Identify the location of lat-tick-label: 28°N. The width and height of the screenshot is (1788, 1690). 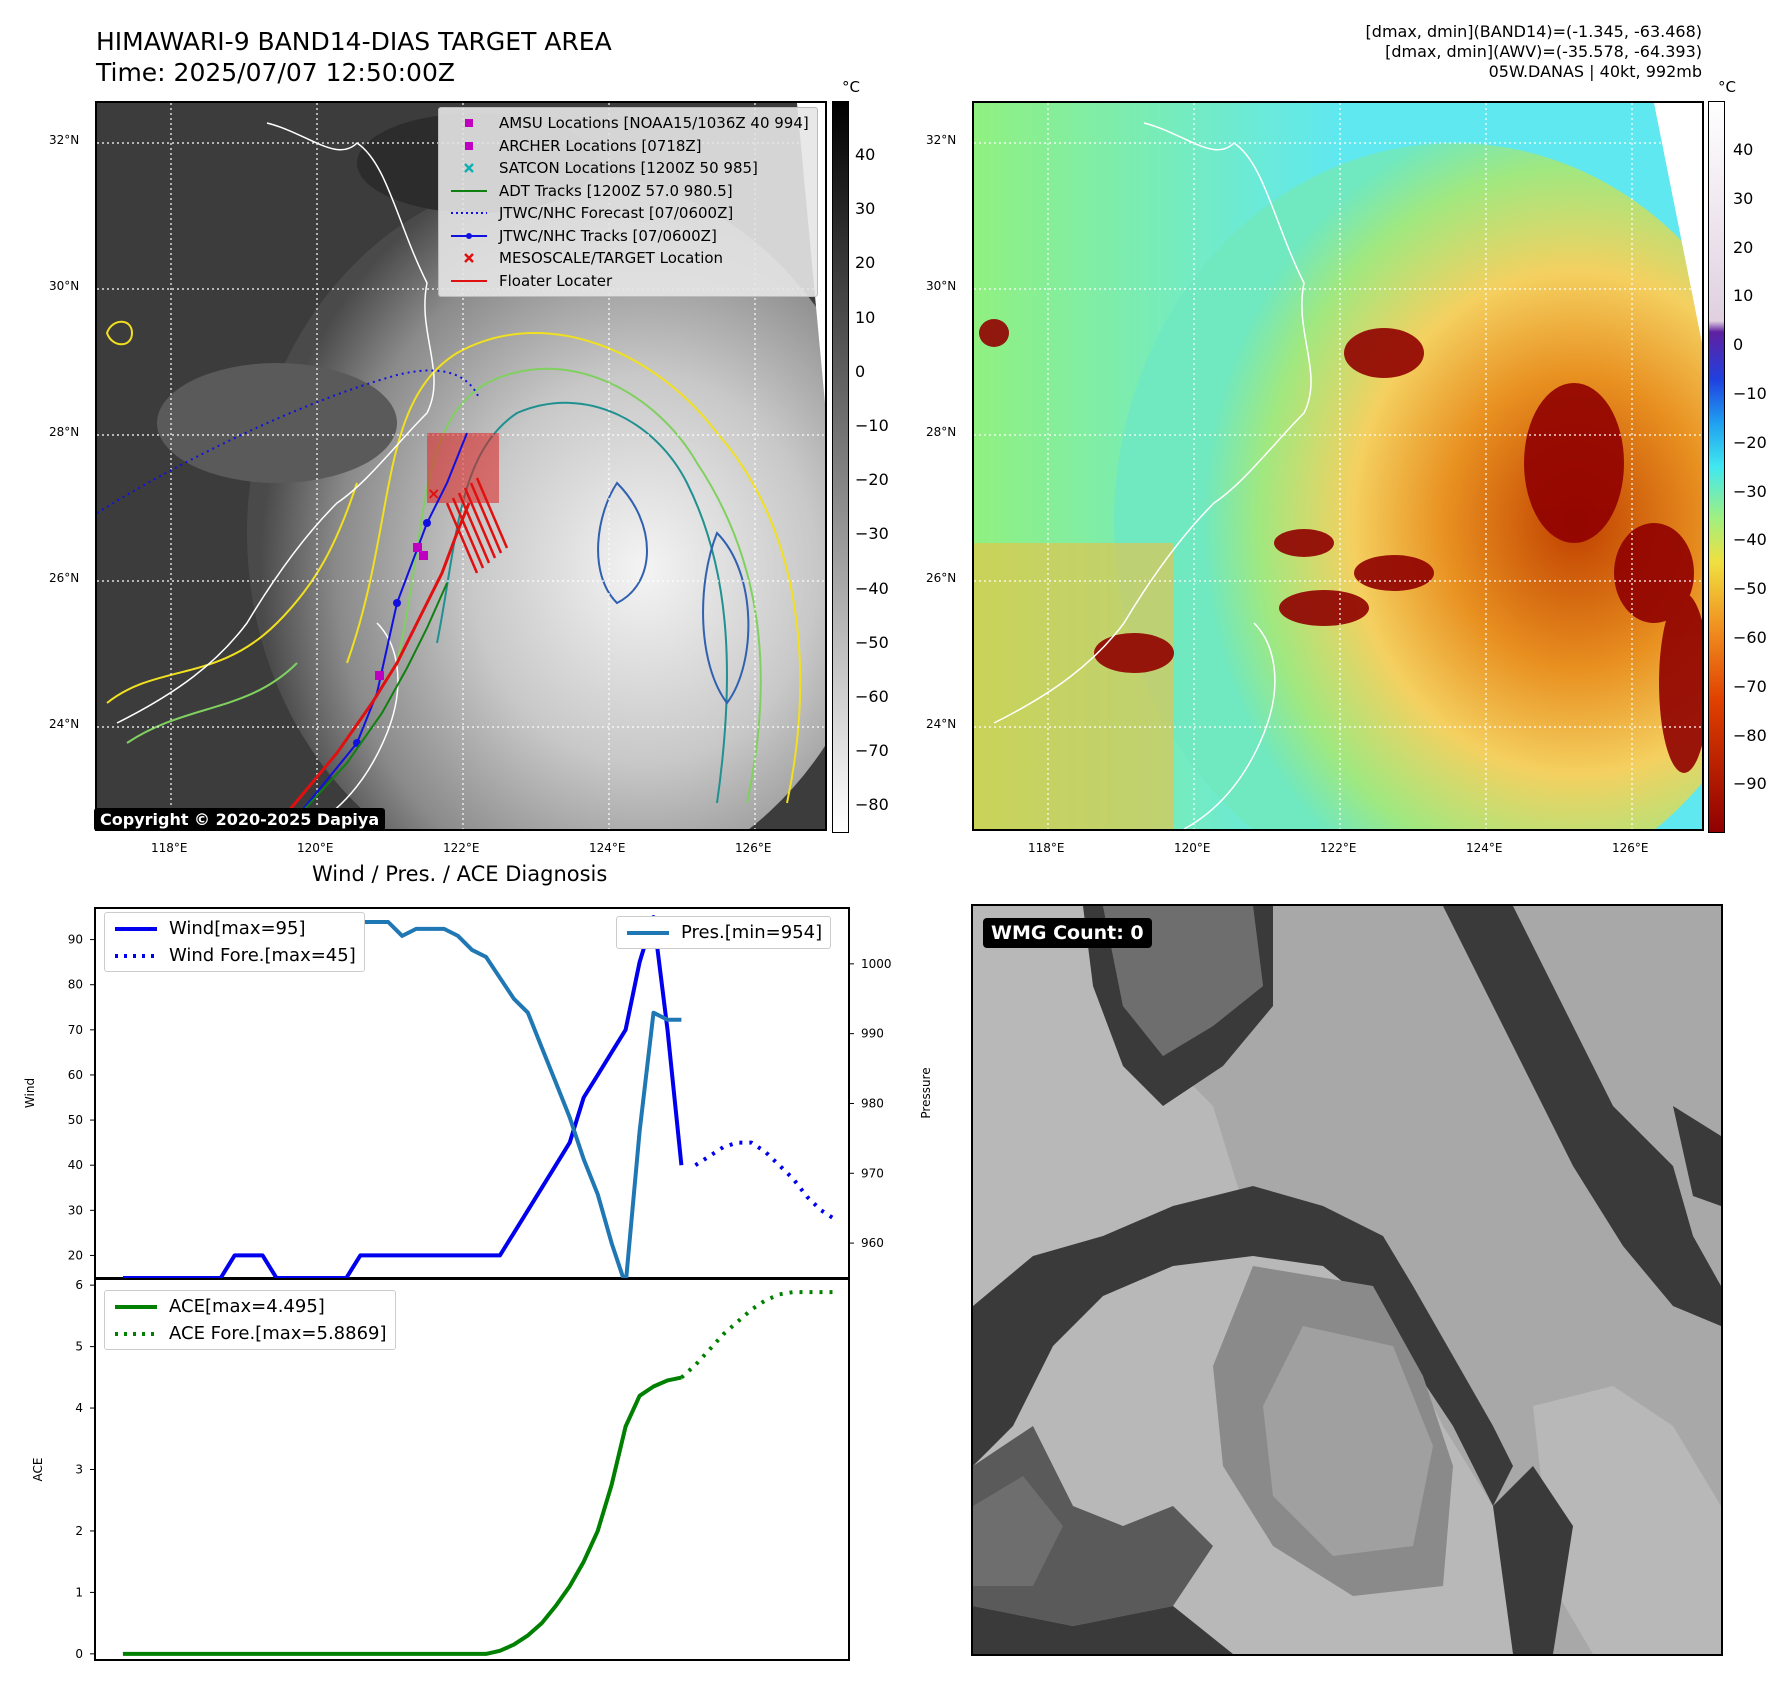
(64, 432).